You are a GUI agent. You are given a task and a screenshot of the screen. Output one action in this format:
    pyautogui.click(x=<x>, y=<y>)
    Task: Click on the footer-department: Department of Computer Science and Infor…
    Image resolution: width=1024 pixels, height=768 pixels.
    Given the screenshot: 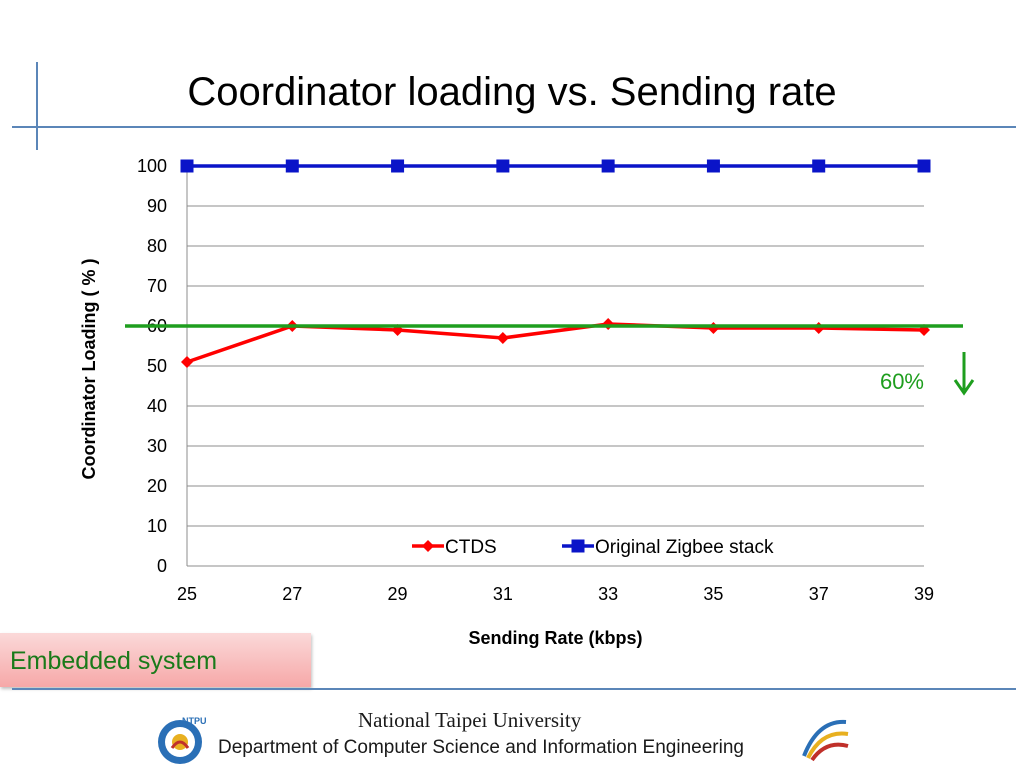 What is the action you would take?
    pyautogui.click(x=481, y=747)
    